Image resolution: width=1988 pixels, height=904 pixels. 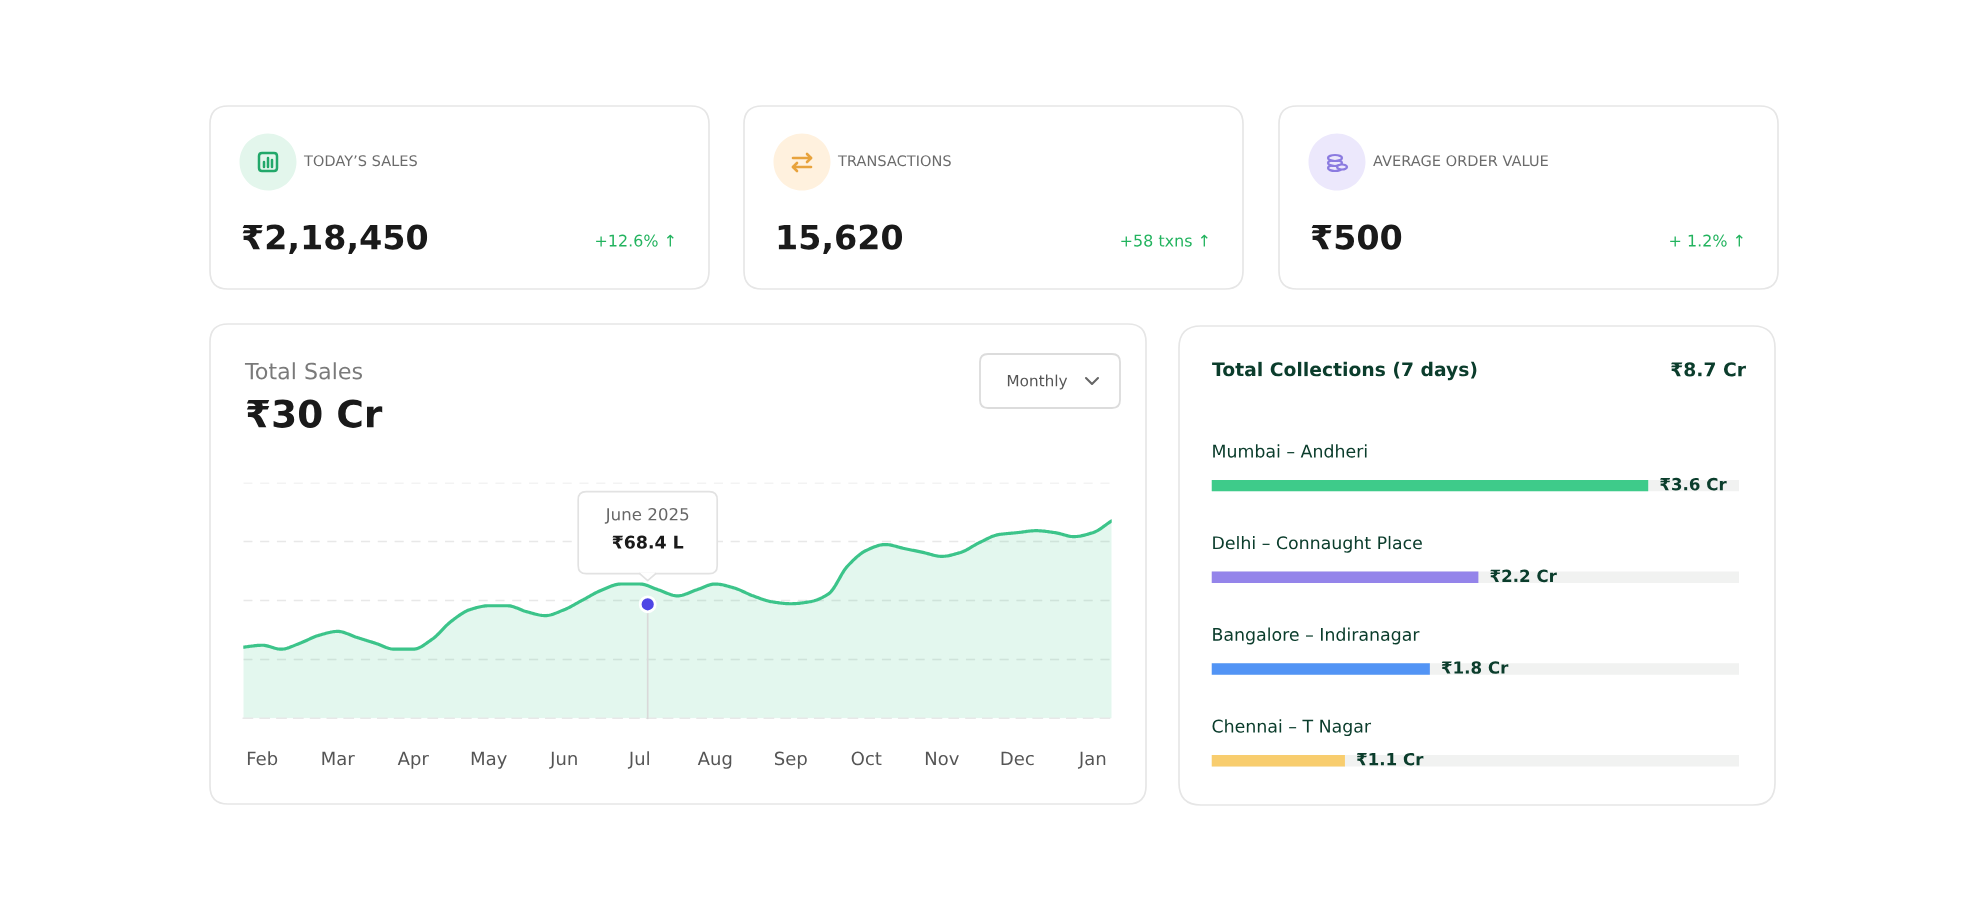 What do you see at coordinates (638, 760) in the screenshot?
I see `x-tick-label: Jul` at bounding box center [638, 760].